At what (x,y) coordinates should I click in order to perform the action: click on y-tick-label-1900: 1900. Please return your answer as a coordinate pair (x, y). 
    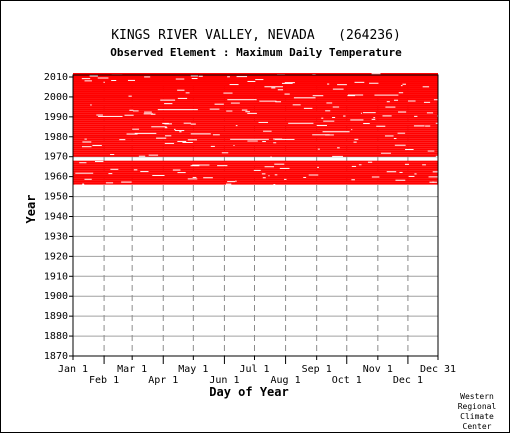
    Looking at the image, I should click on (56, 296).